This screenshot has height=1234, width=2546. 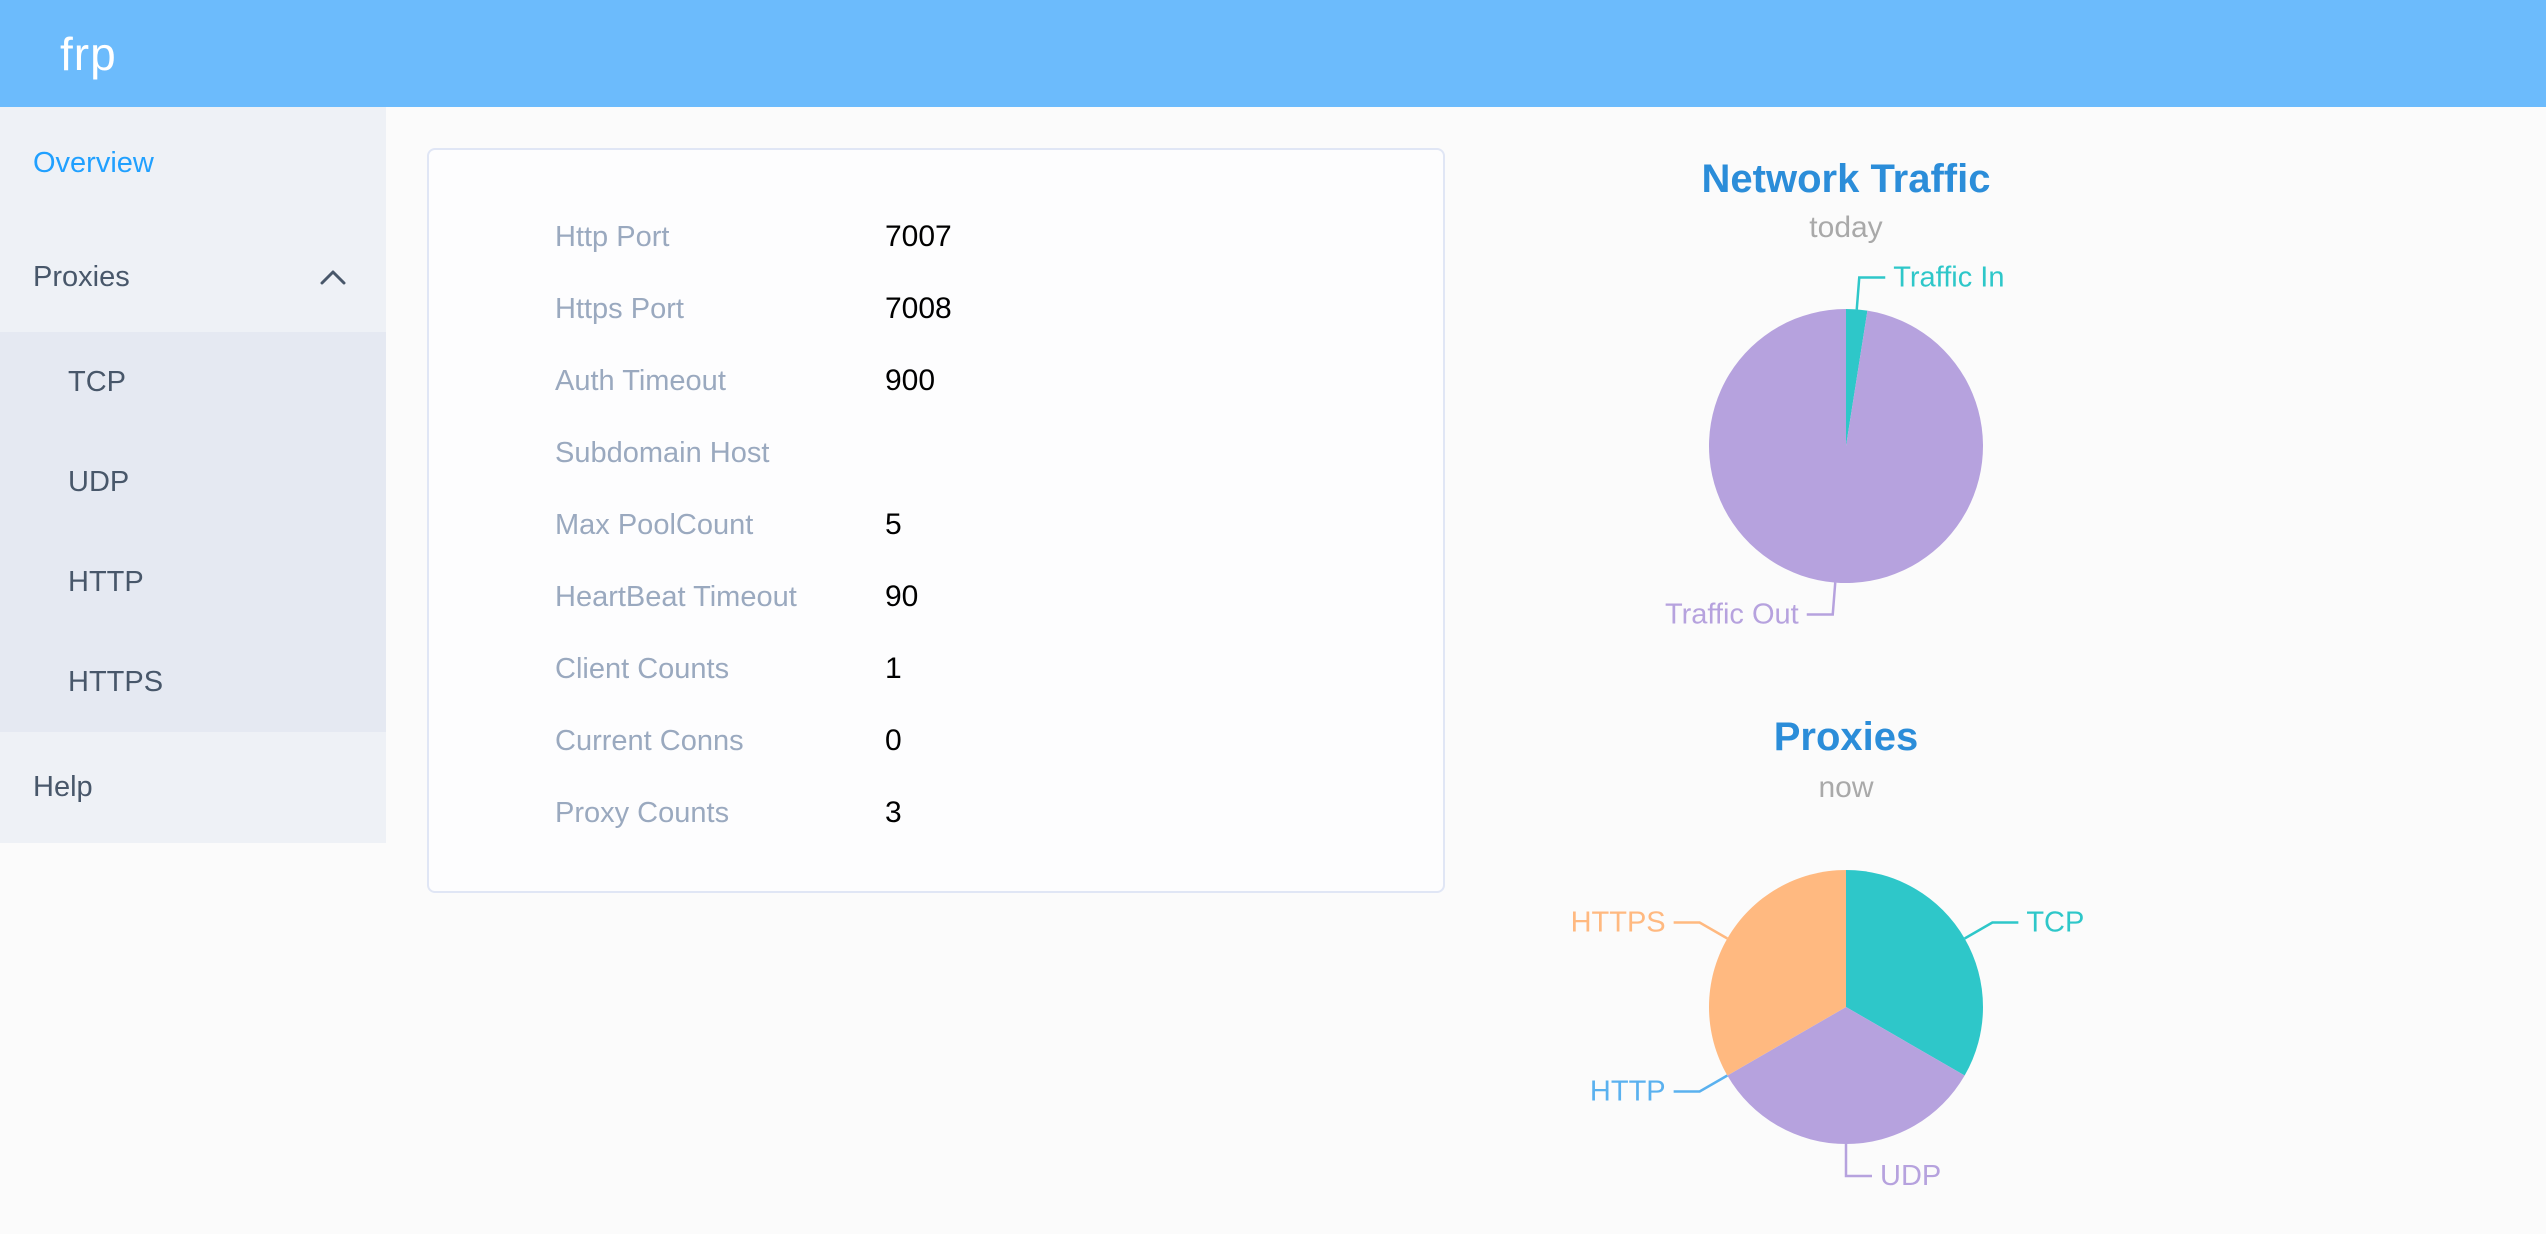 I want to click on info-value: 0, so click(x=893, y=740).